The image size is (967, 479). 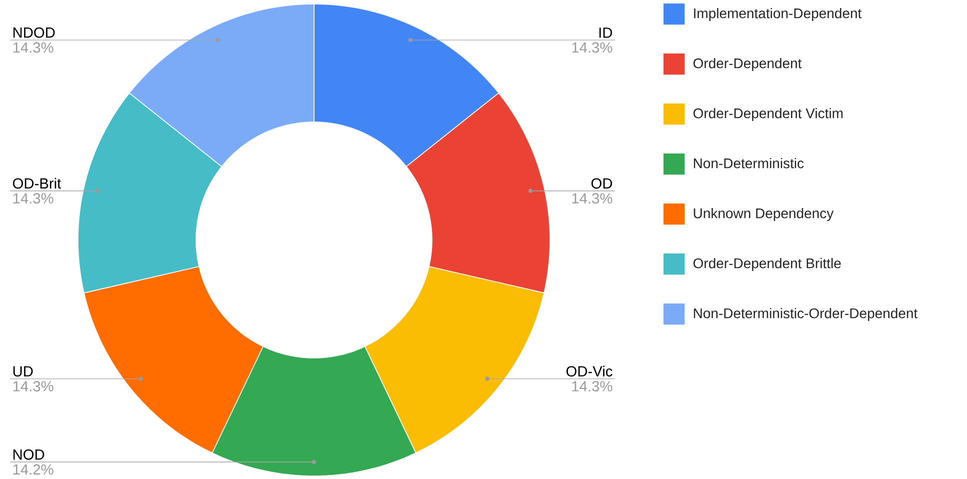 What do you see at coordinates (589, 371) in the screenshot?
I see `text: OD-Vic` at bounding box center [589, 371].